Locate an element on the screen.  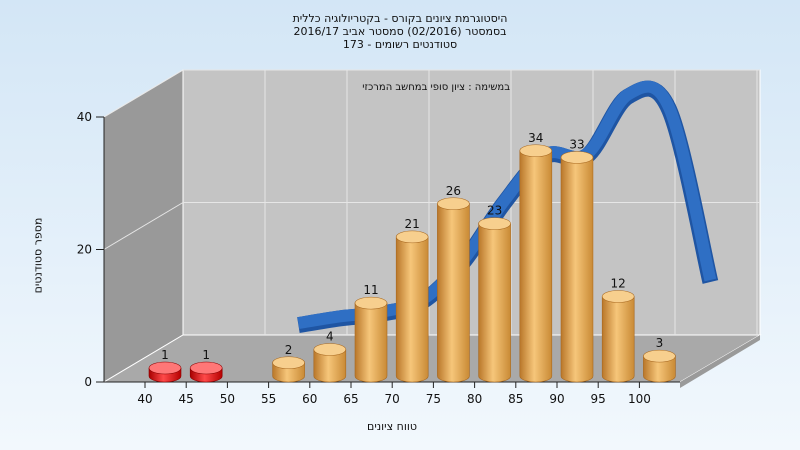
chart-floor-edge is located at coordinates (720, 361).